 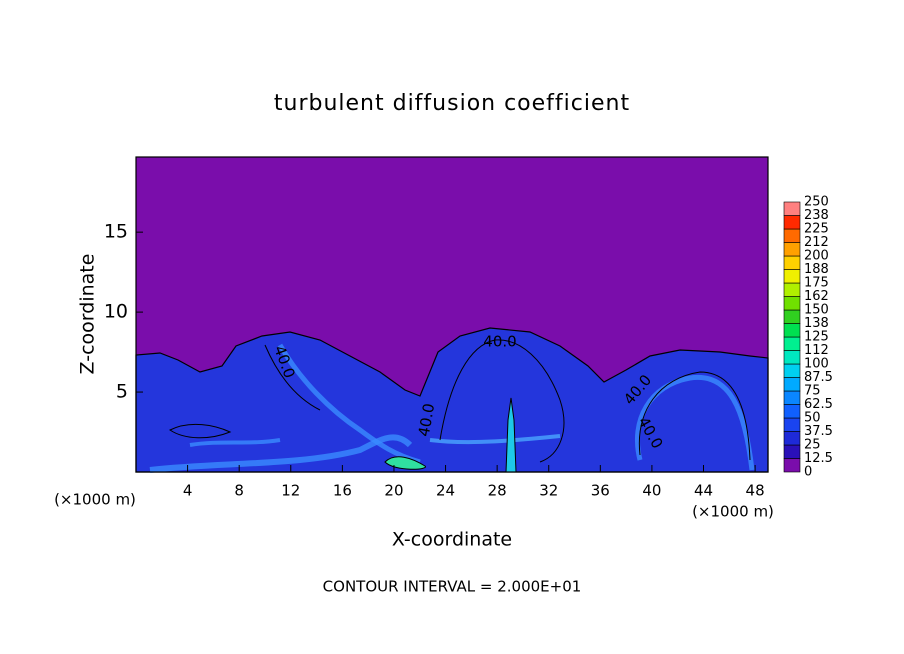 I want to click on x-tick-label: 48, so click(x=755, y=491).